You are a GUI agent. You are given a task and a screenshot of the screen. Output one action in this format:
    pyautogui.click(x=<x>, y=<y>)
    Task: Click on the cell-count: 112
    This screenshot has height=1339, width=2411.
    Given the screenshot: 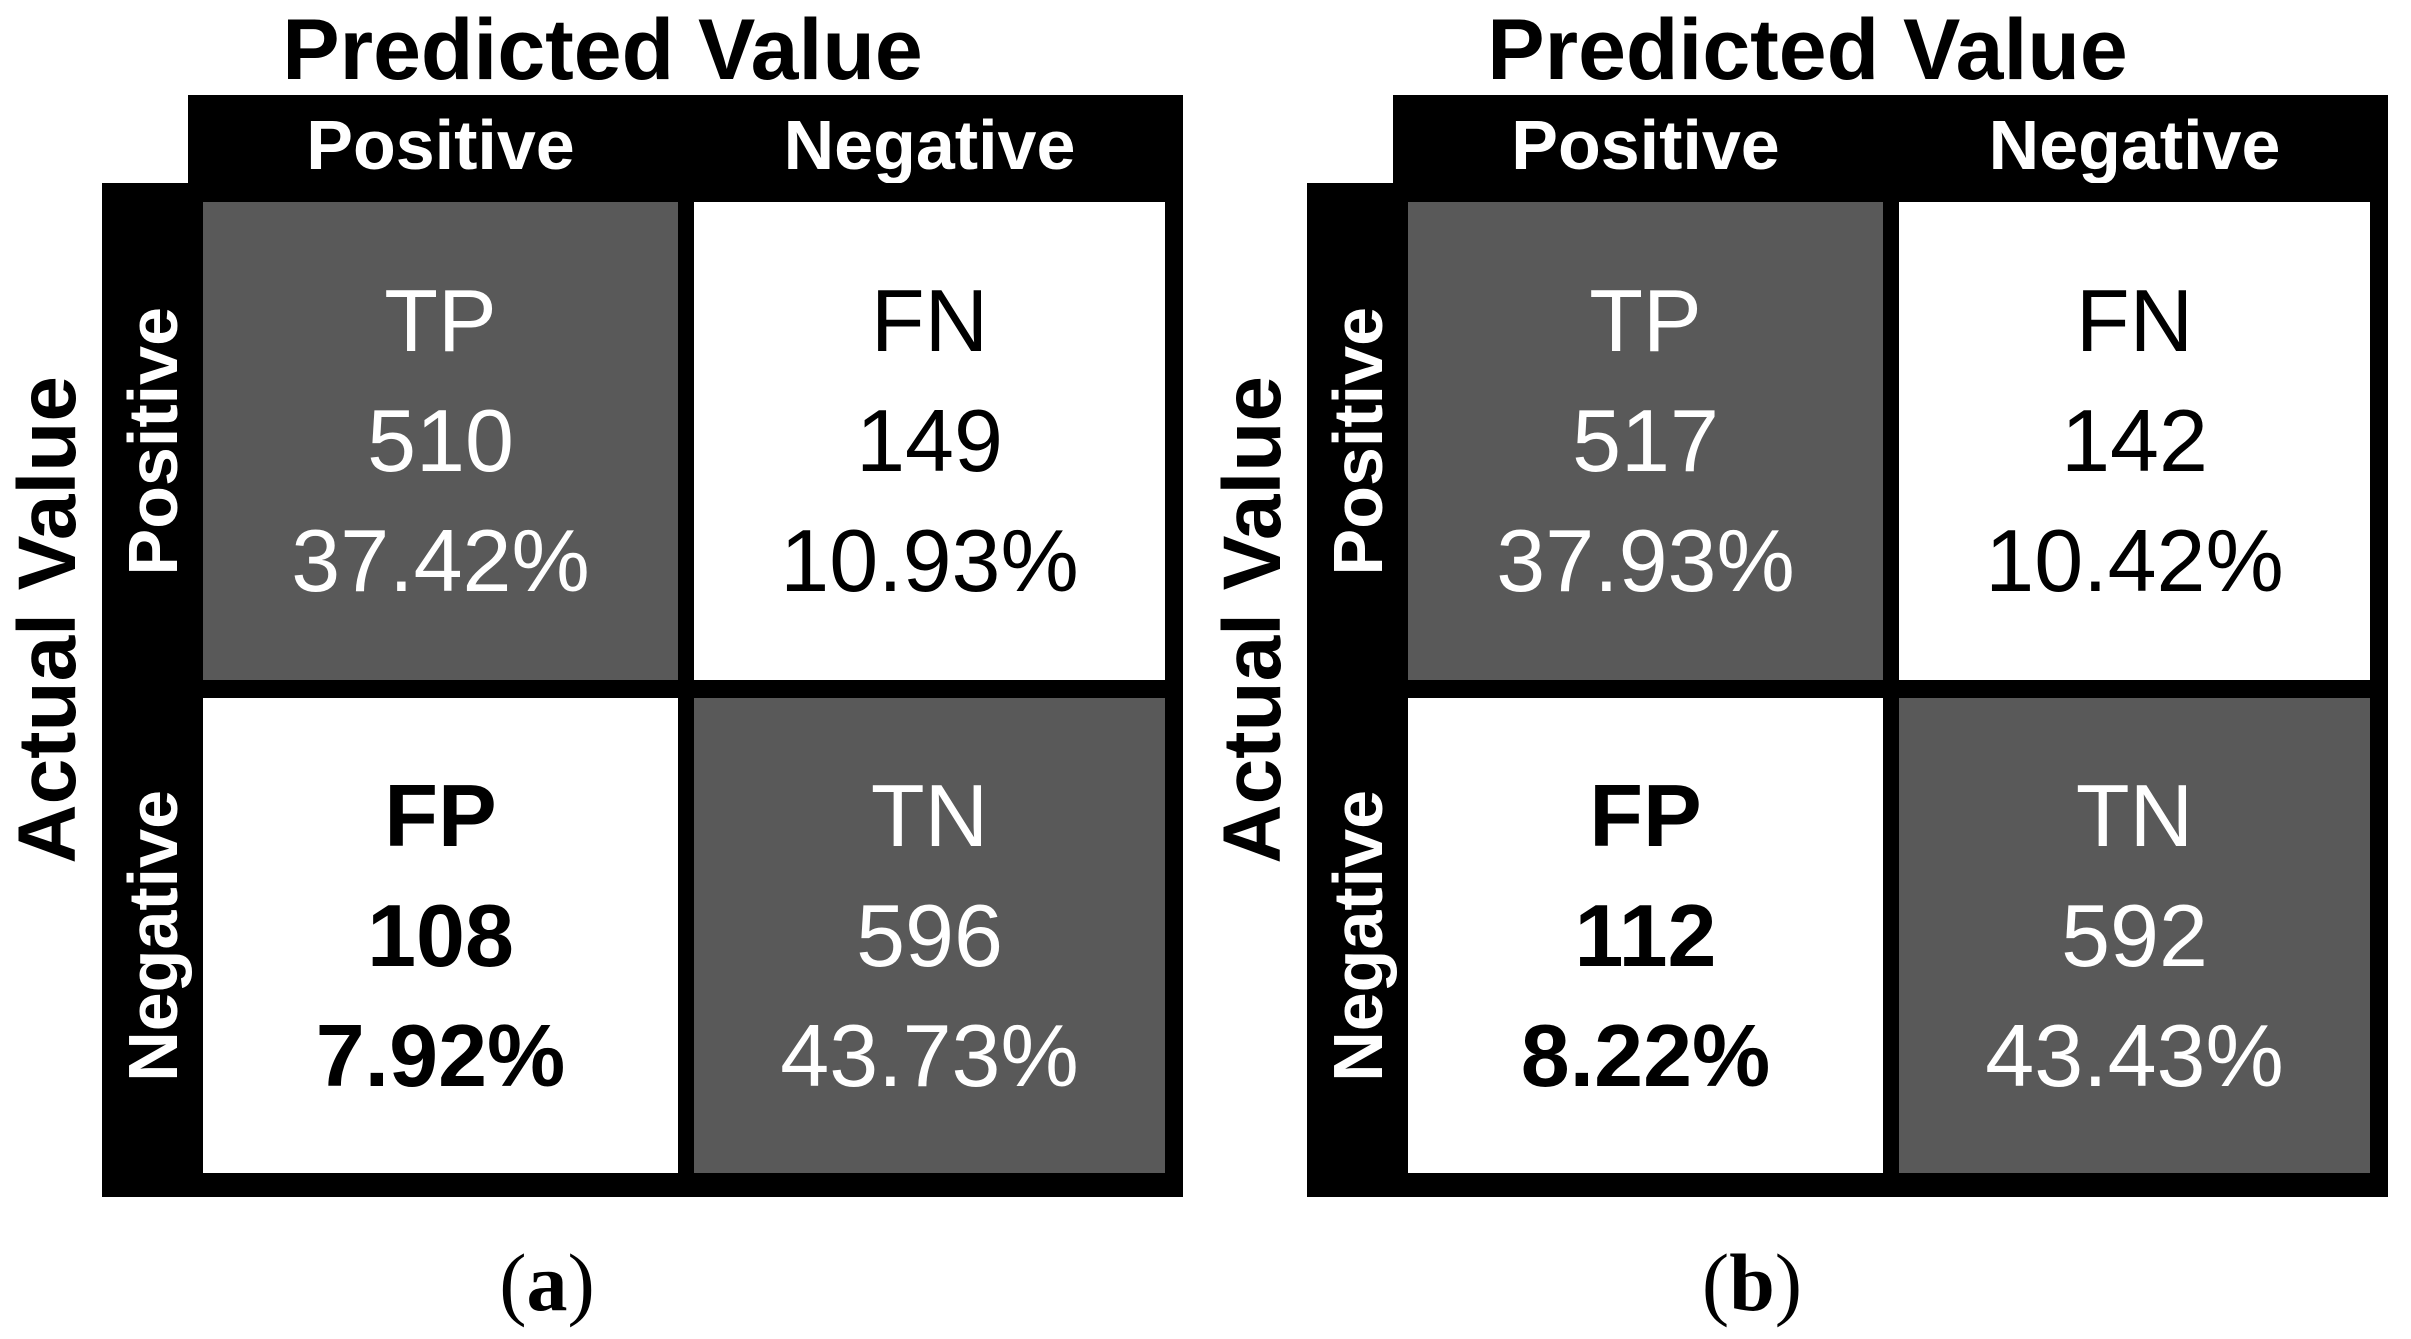 What is the action you would take?
    pyautogui.click(x=1645, y=935)
    